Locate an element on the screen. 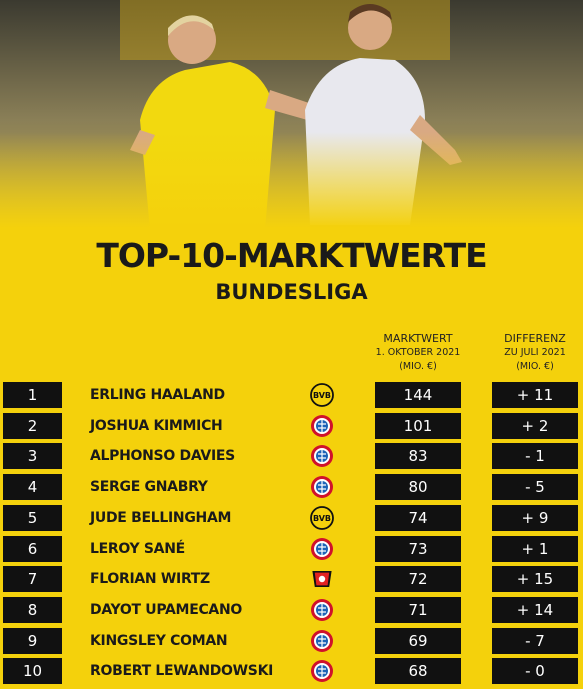 The image size is (583, 689). player-name: KINGSLEY COMAN is located at coordinates (159, 640).